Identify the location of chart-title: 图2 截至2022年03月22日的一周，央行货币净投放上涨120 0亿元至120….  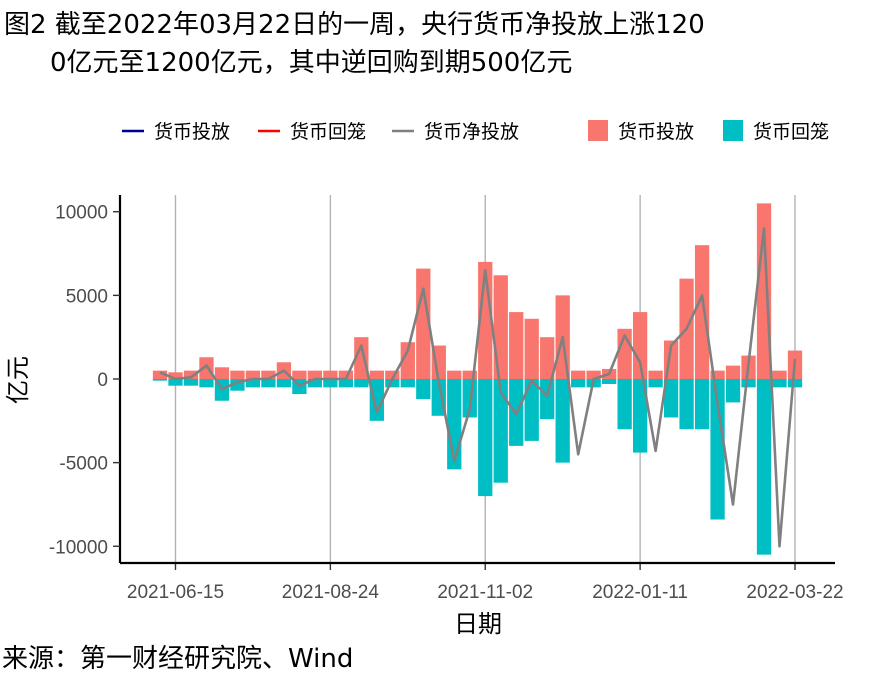
(439, 44).